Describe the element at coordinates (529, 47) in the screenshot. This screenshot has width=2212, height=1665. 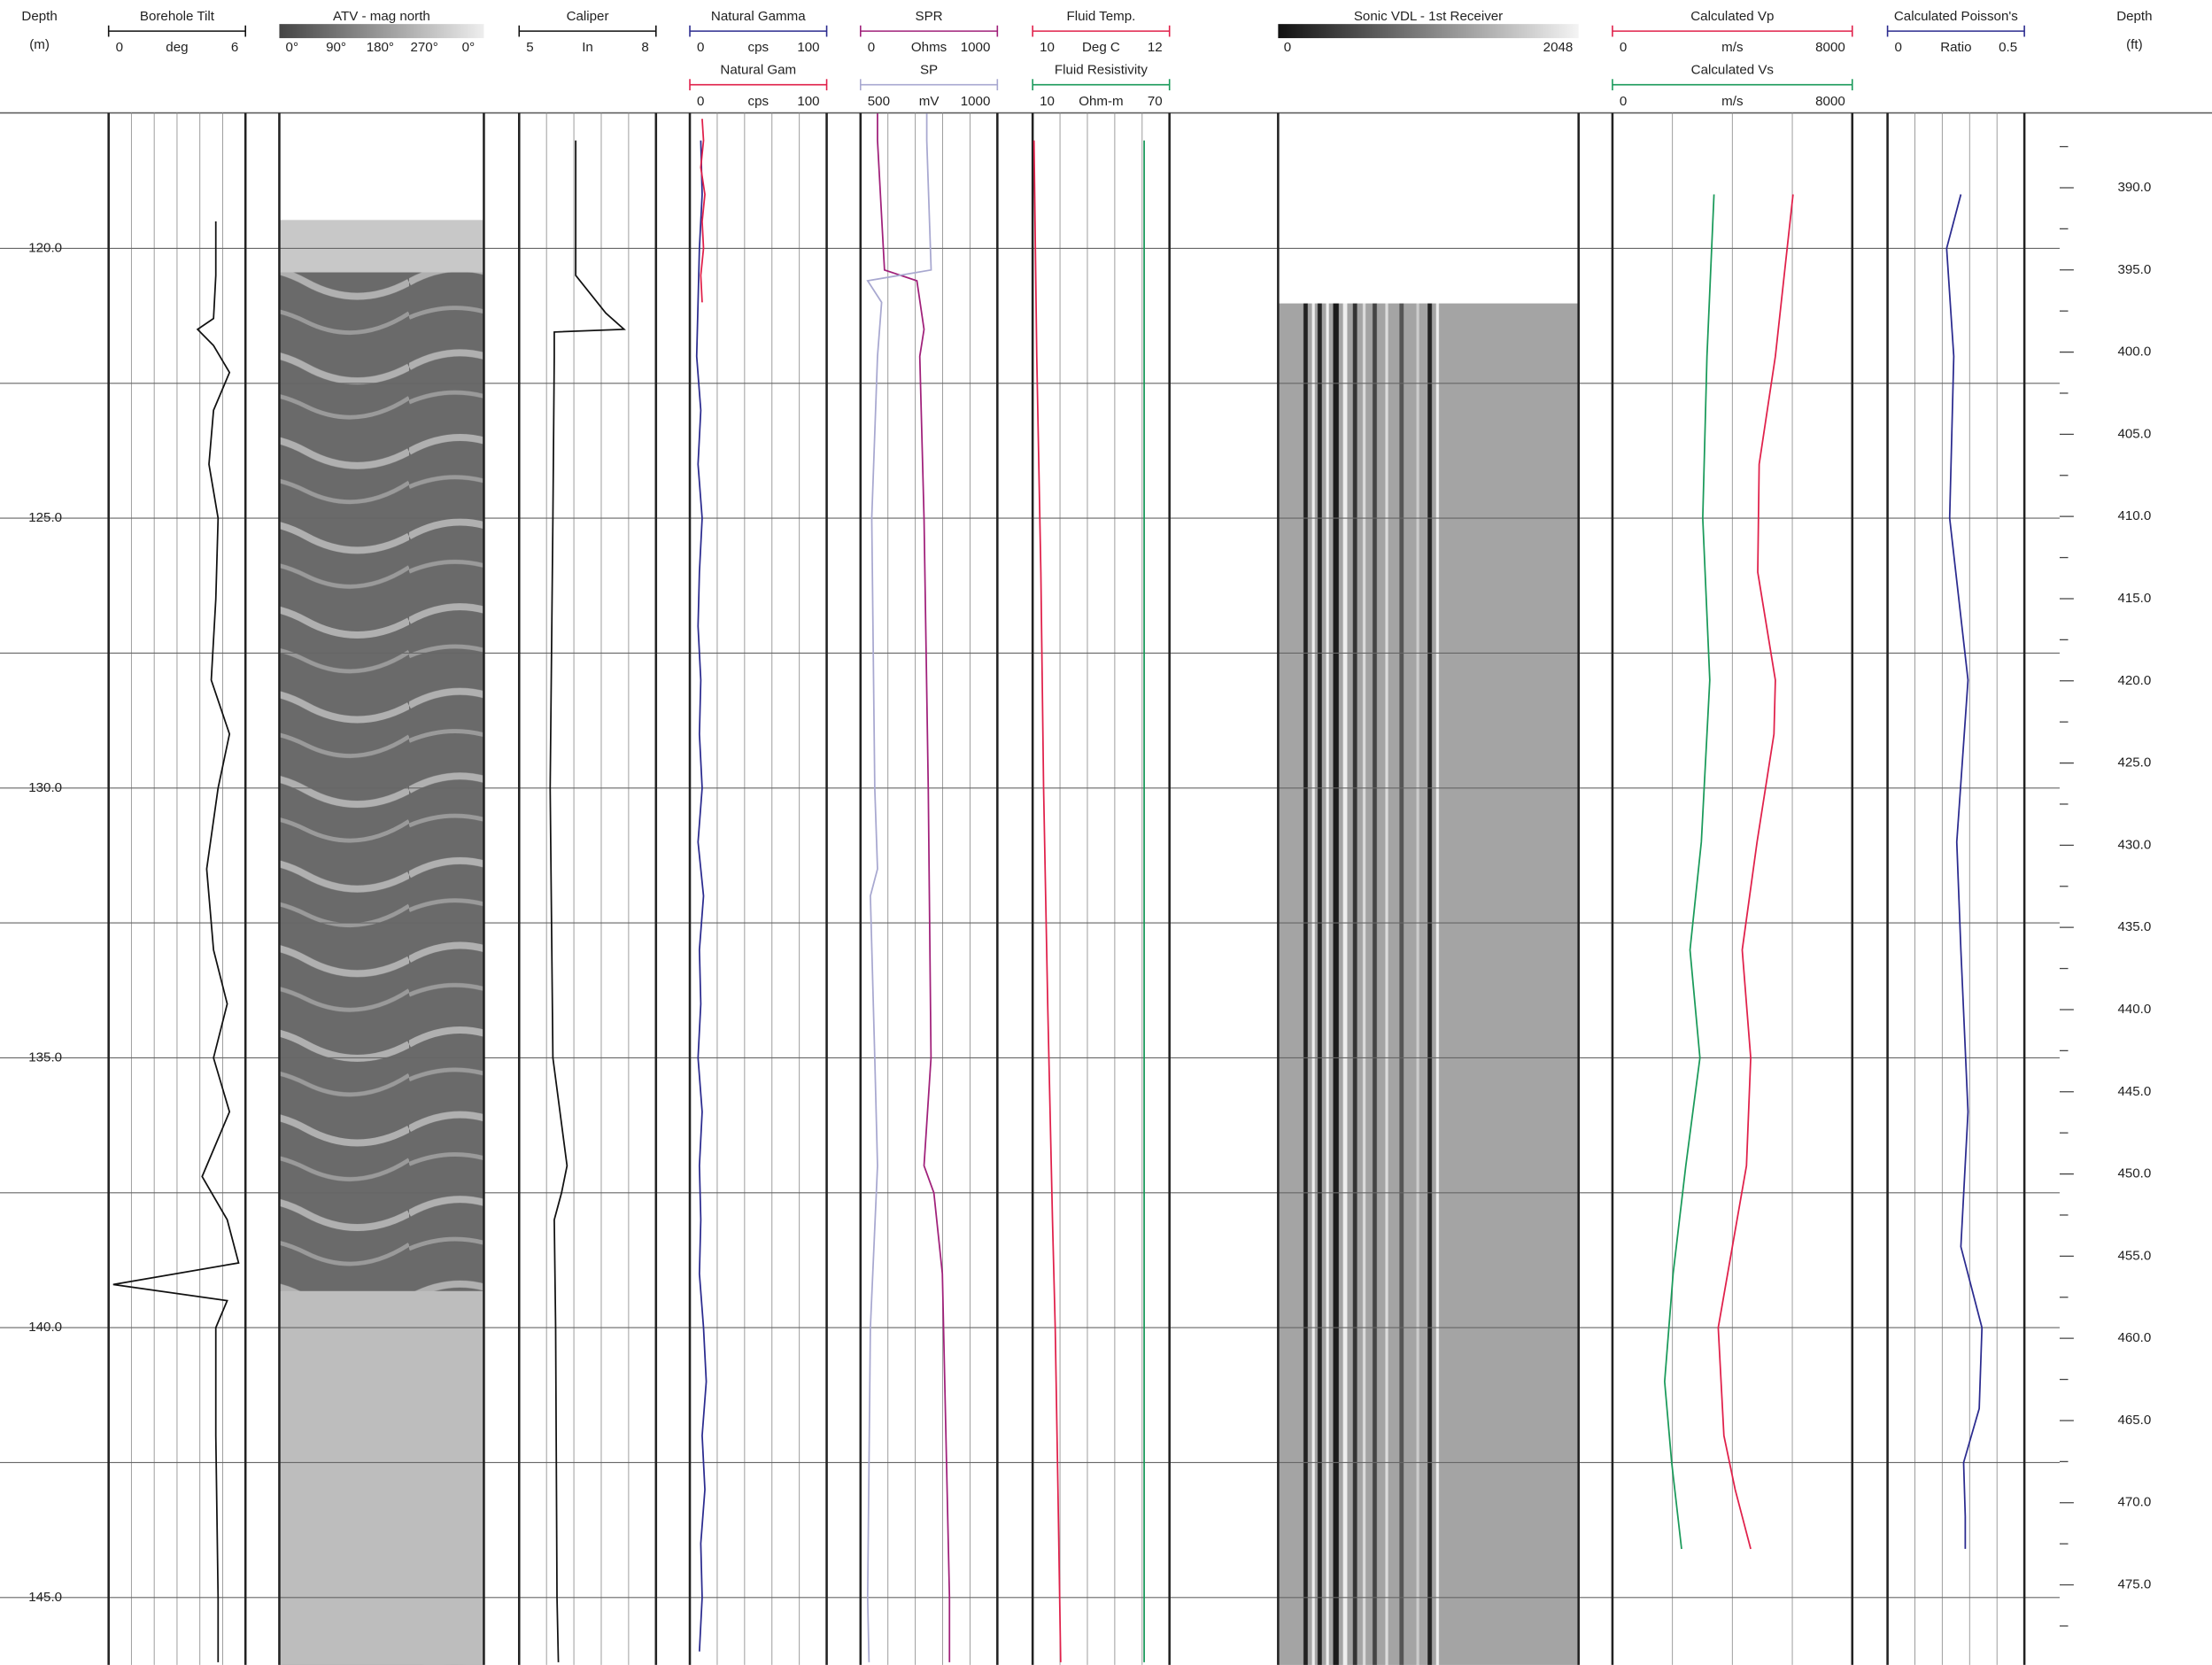
I see `scale-min: 5` at that location.